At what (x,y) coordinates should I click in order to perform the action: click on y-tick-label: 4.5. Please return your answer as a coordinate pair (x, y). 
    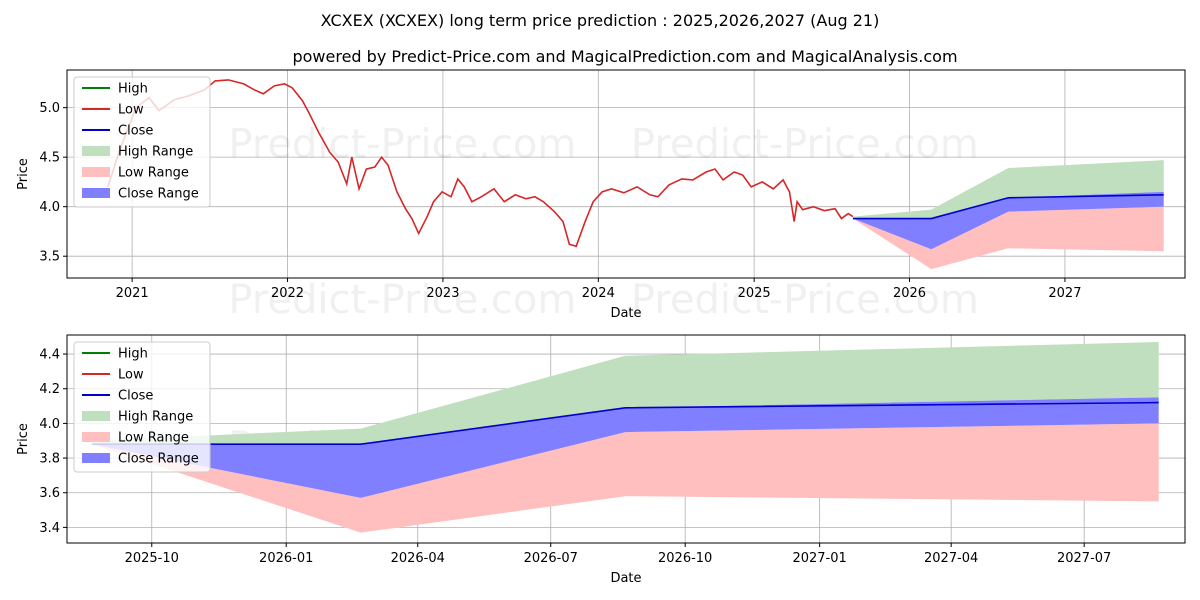
    Looking at the image, I should click on (49, 158).